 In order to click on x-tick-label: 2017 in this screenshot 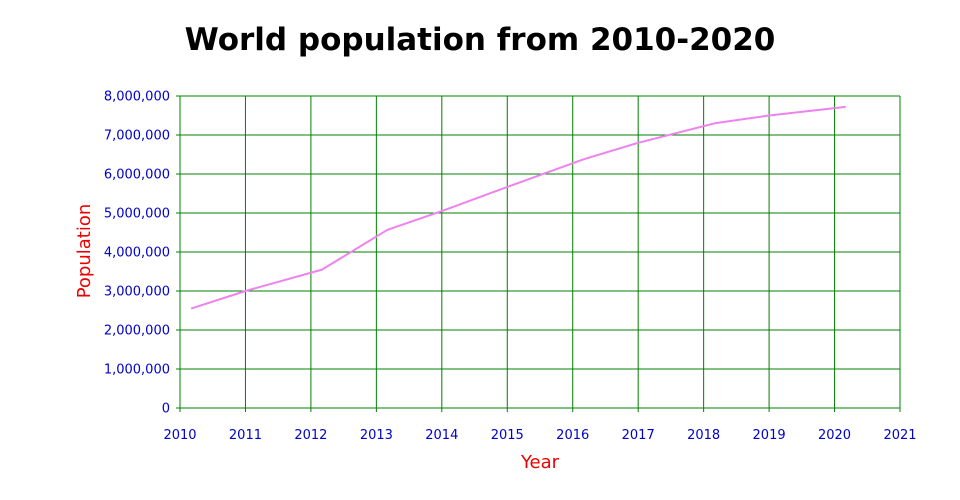, I will do `click(638, 435)`.